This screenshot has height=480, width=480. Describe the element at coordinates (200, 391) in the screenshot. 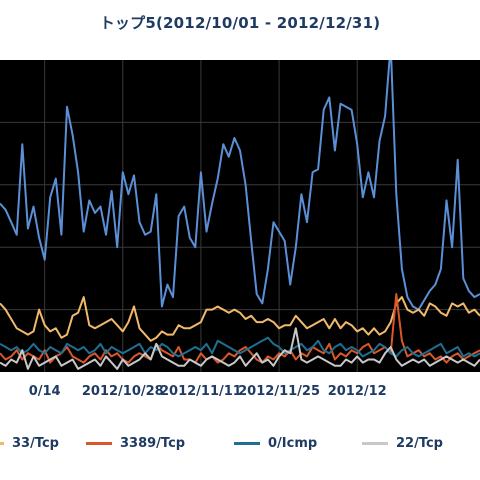

I see `x-tick-label: 2012/11/11` at that location.